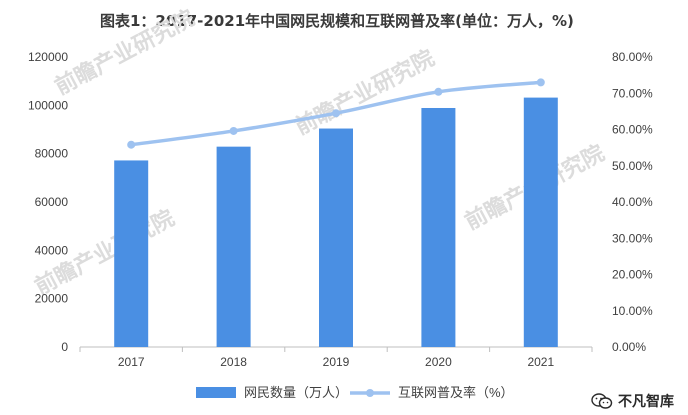 This screenshot has height=415, width=688. I want to click on y-right-tick-label: 20.00%, so click(632, 275).